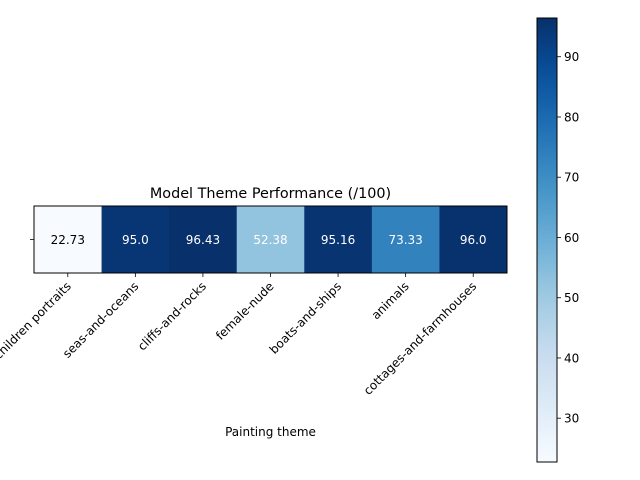  Describe the element at coordinates (270, 194) in the screenshot. I see `chart-title: Model Theme Performance (/100)` at that location.